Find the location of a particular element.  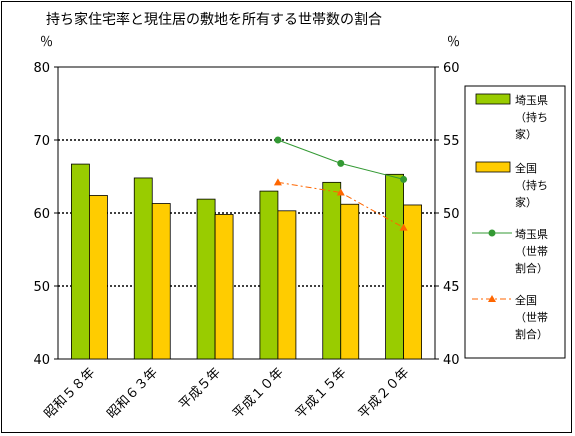

legend-item: 埼玉県 （持ち家） is located at coordinates (511, 117).